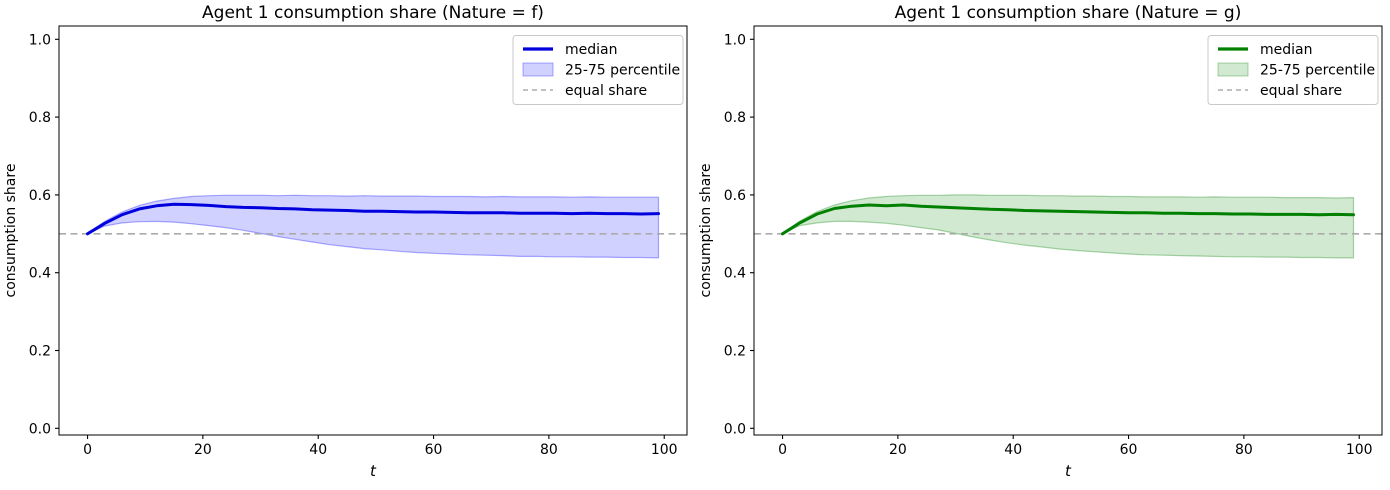 This screenshot has height=490, width=1390. What do you see at coordinates (1068, 13) in the screenshot?
I see `chart-title: Agent 1 consumption share (Nature = g)` at bounding box center [1068, 13].